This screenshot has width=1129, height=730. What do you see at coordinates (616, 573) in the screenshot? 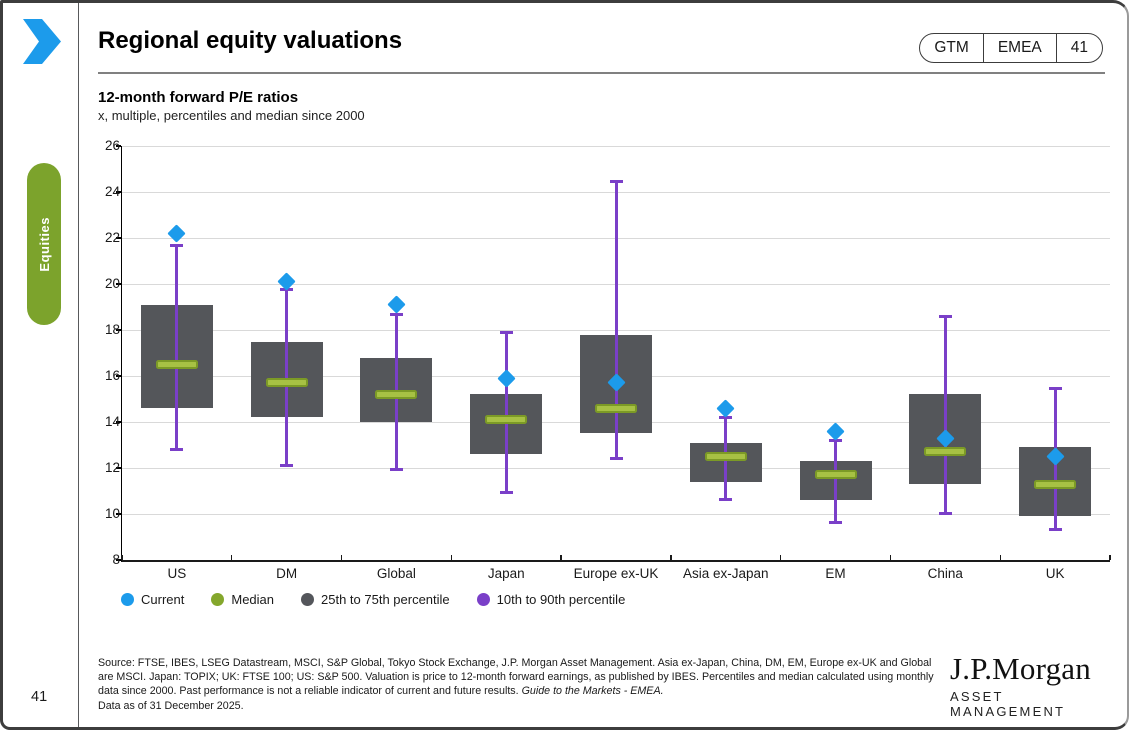
I see `x-axis-label: Europe ex-UK` at bounding box center [616, 573].